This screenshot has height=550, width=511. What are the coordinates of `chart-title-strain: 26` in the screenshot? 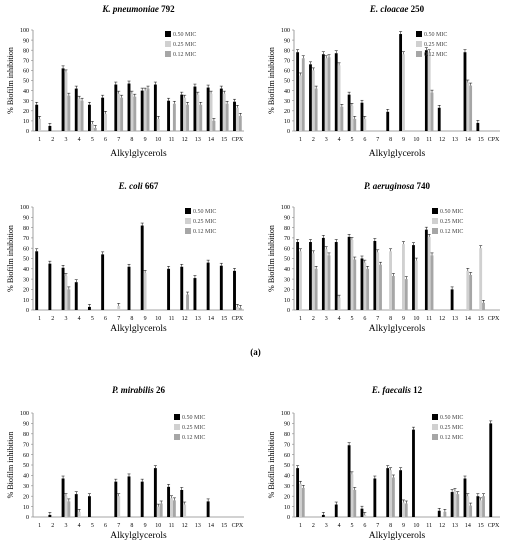 It's located at (160, 390).